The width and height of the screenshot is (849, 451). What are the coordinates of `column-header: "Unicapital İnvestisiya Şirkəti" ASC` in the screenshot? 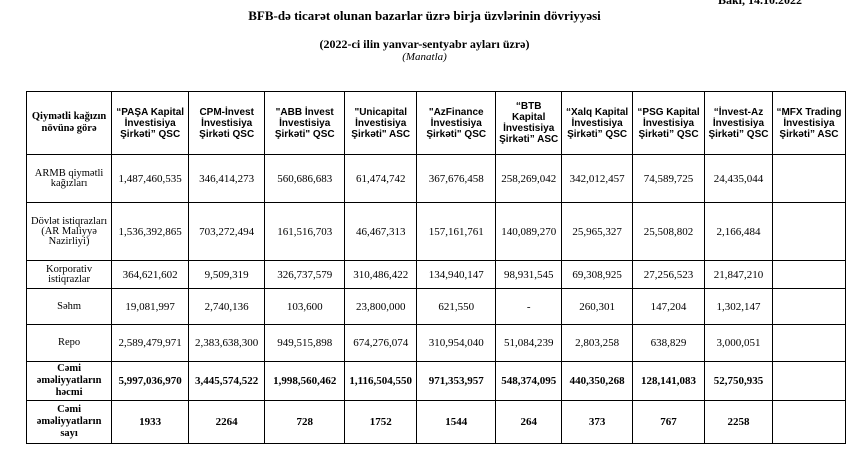 It's located at (381, 123).